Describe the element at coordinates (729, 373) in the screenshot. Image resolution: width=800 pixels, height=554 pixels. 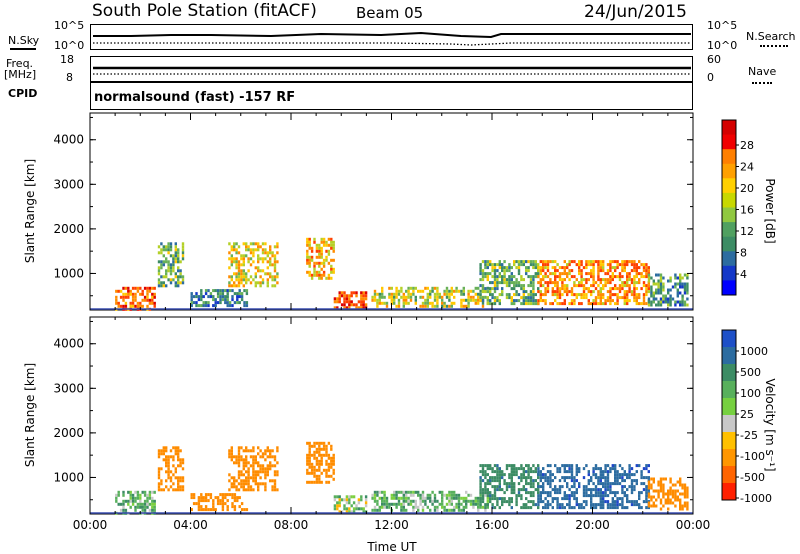
I see `colorbar-swatch` at that location.